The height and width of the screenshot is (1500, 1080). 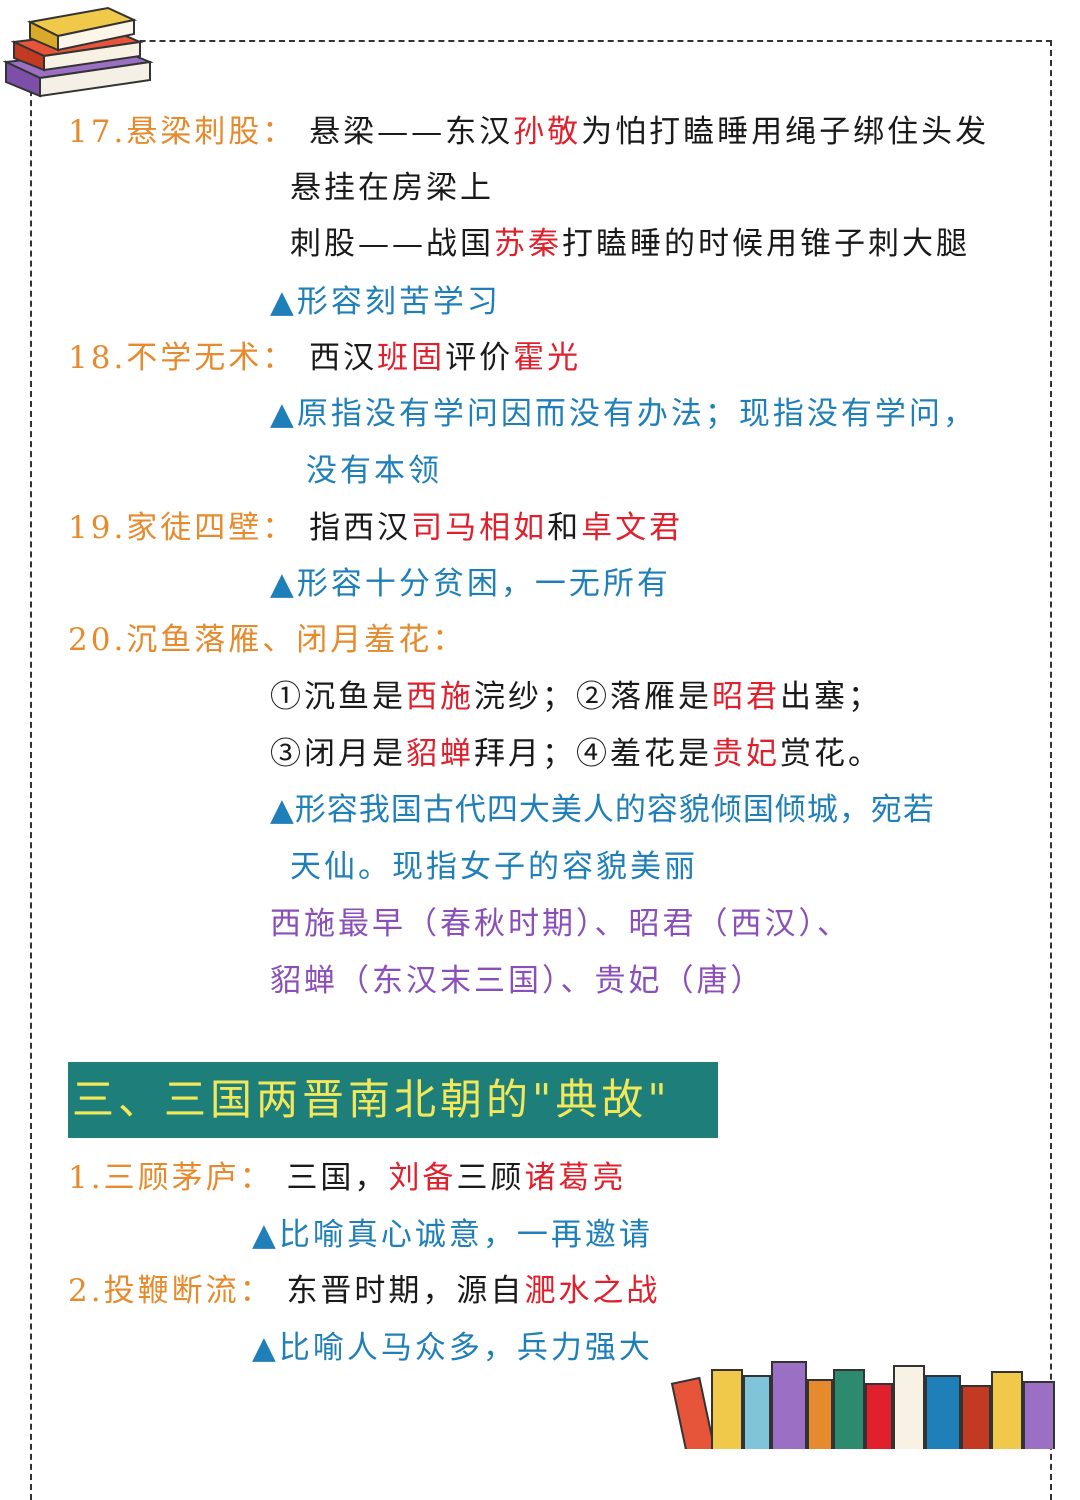 I want to click on books-on-shelf-icon, so click(x=862, y=1405).